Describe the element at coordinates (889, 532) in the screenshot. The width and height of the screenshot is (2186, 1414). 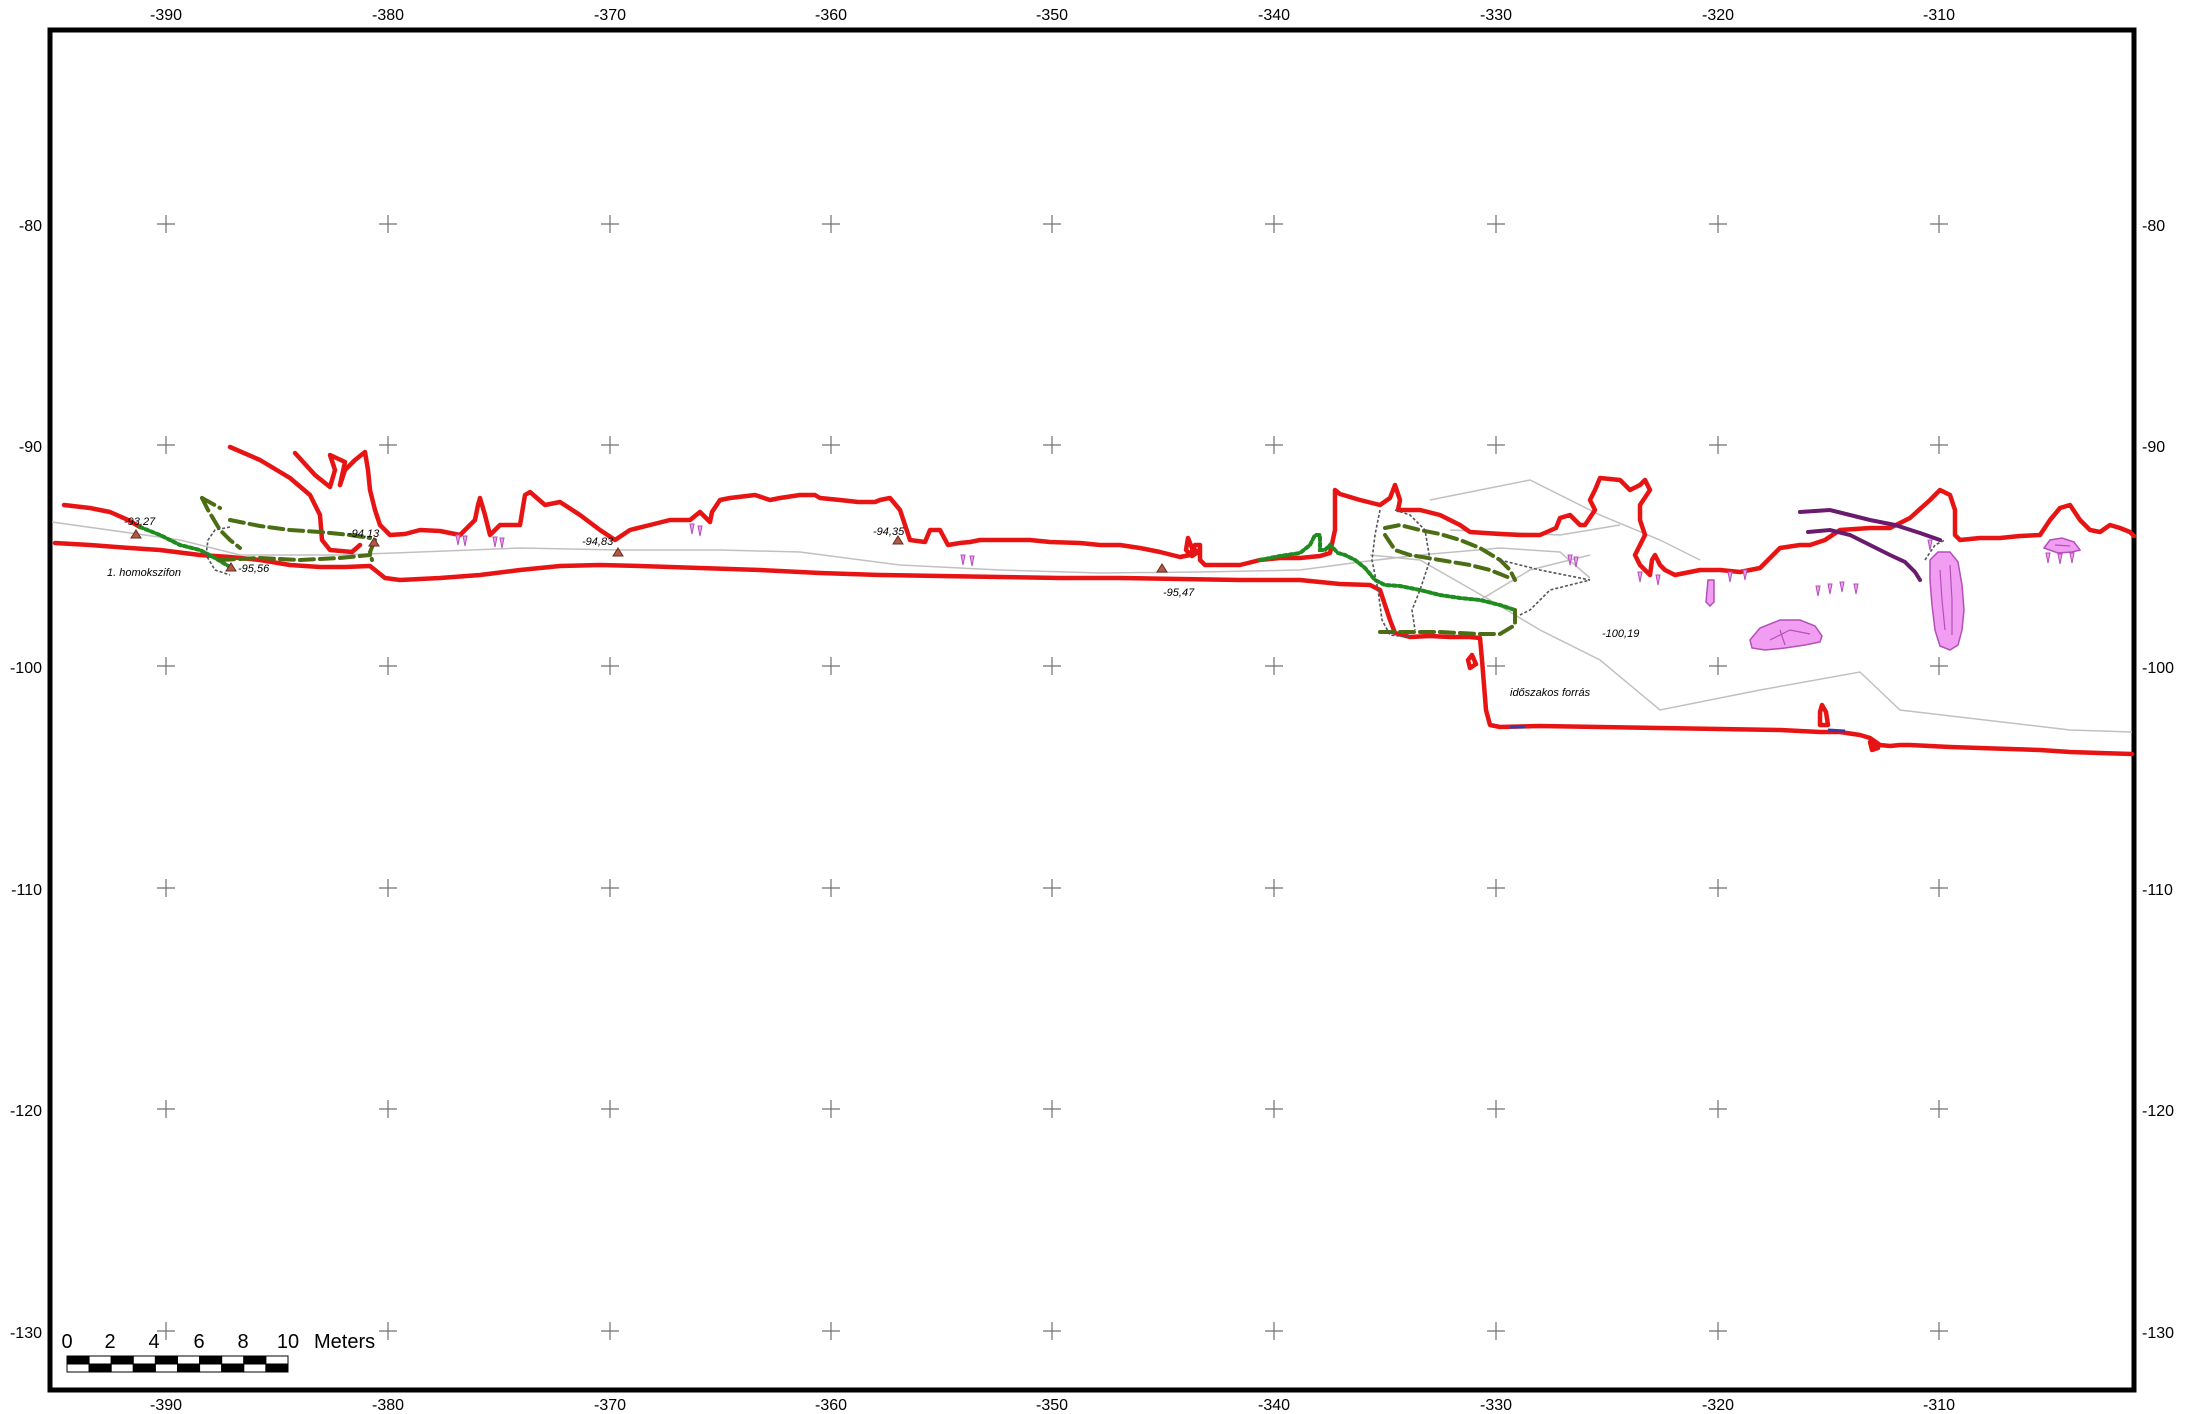
I see `elevation-label: -94,35` at that location.